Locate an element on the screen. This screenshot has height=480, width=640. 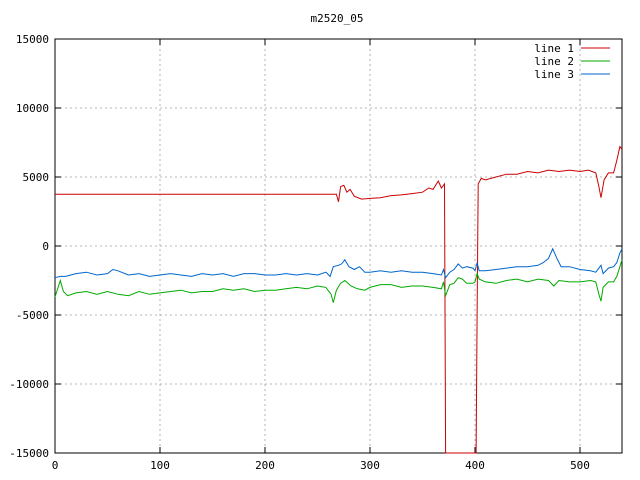
y-tick-label: -10000 is located at coordinates (29, 384).